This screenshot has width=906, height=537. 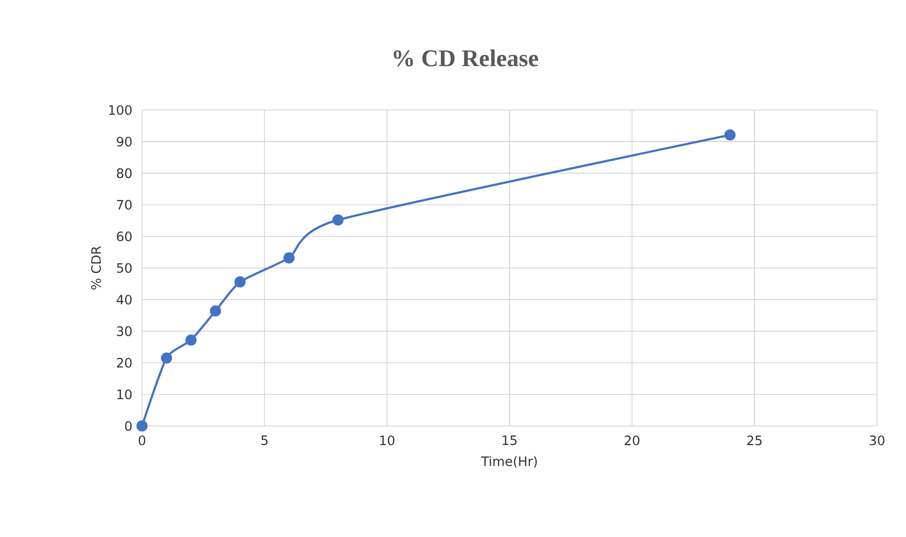 I want to click on x-tick-label: 20, so click(x=632, y=441).